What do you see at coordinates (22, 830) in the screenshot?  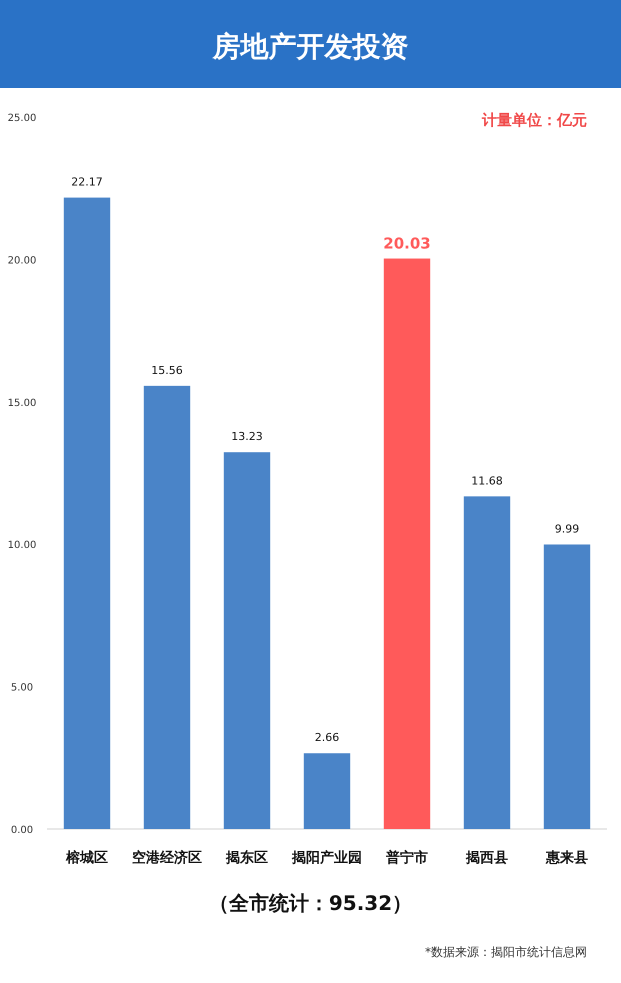 I see `y-tick-label: 0.00` at bounding box center [22, 830].